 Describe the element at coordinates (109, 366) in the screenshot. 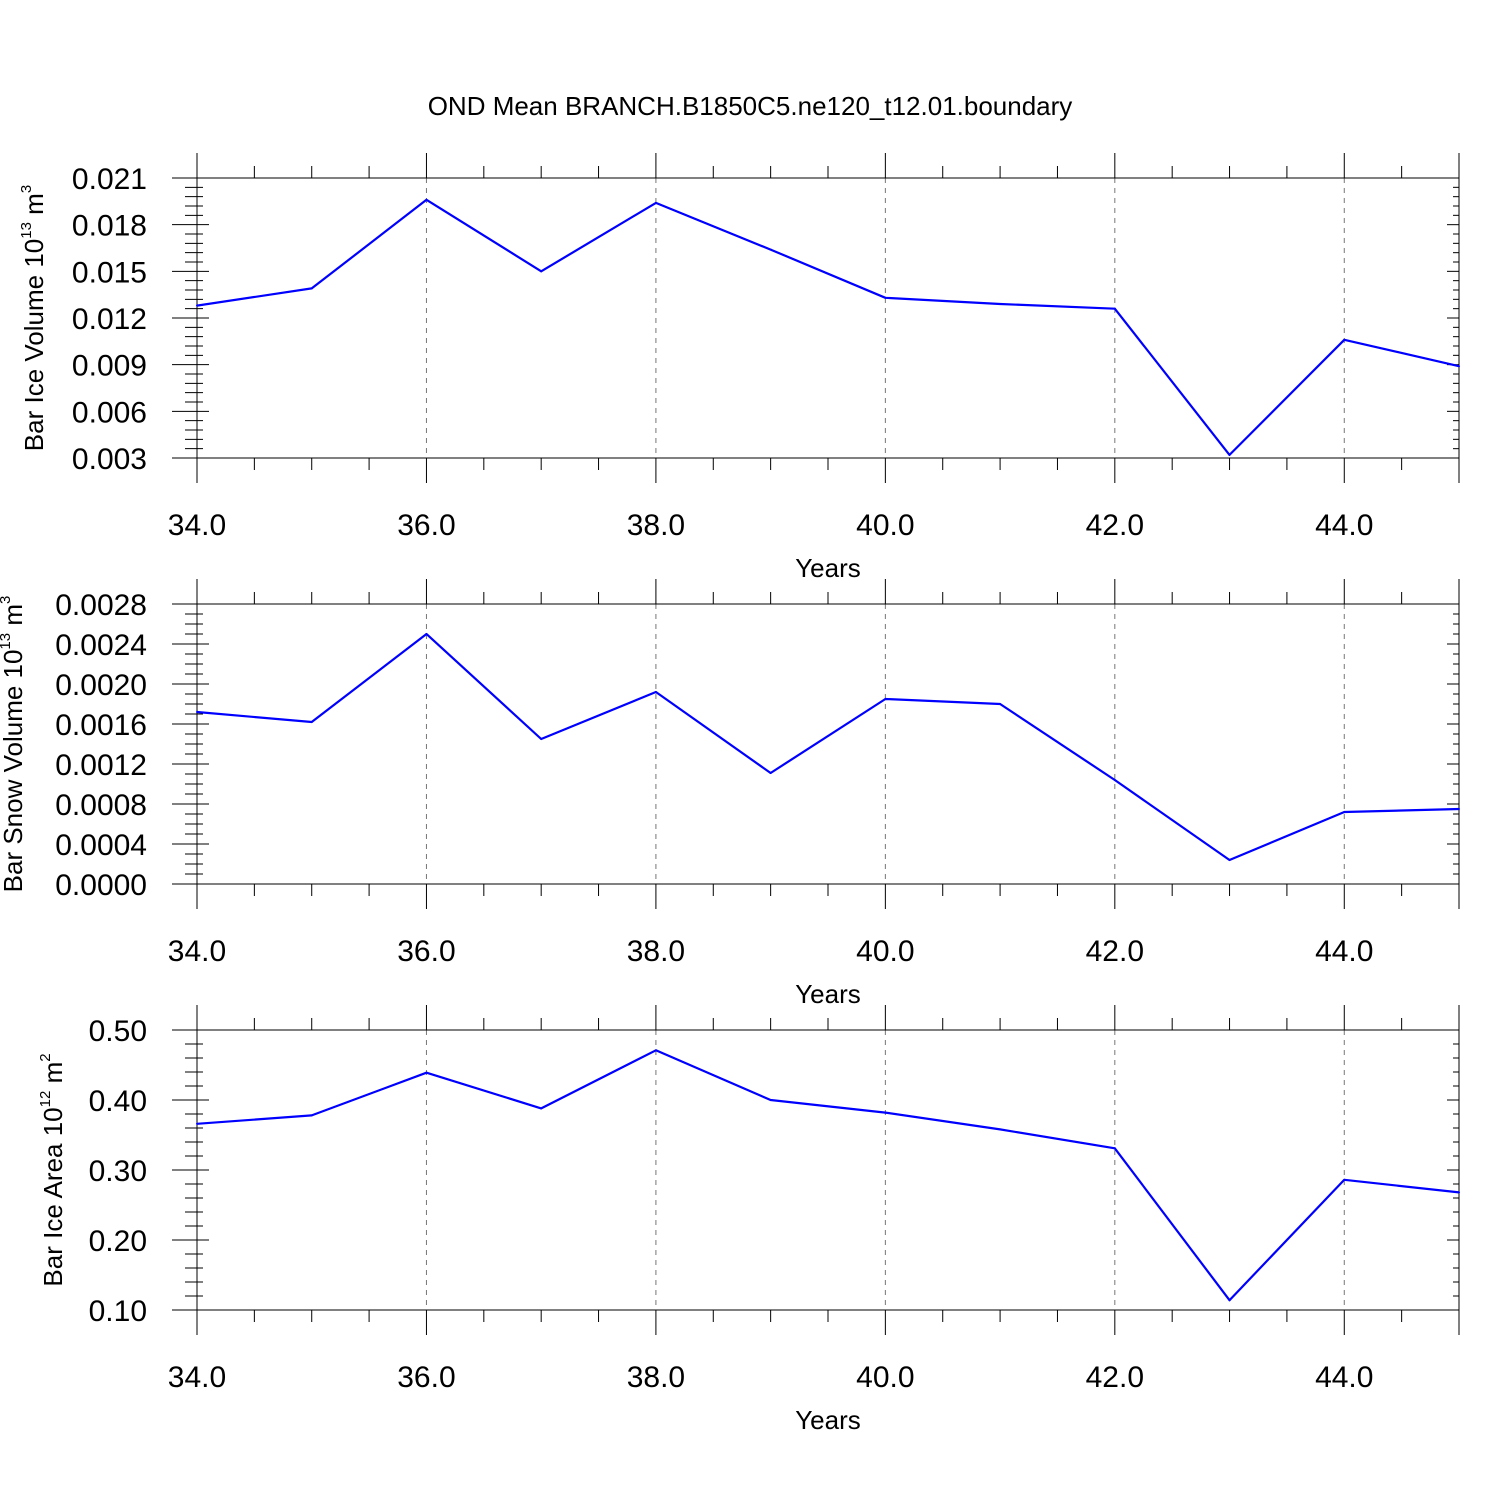

I see `y-tick-label: 0.009` at that location.